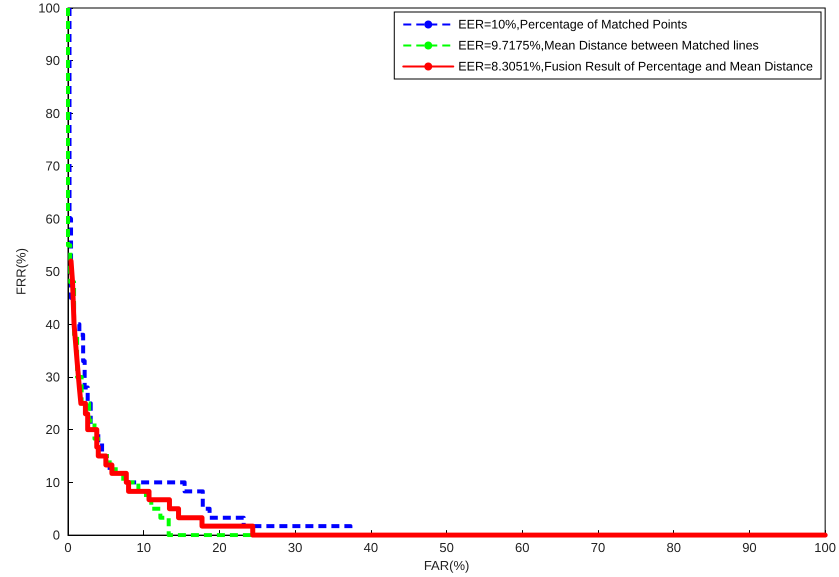 Image resolution: width=839 pixels, height=577 pixels. I want to click on x-tick-label: 90, so click(749, 548).